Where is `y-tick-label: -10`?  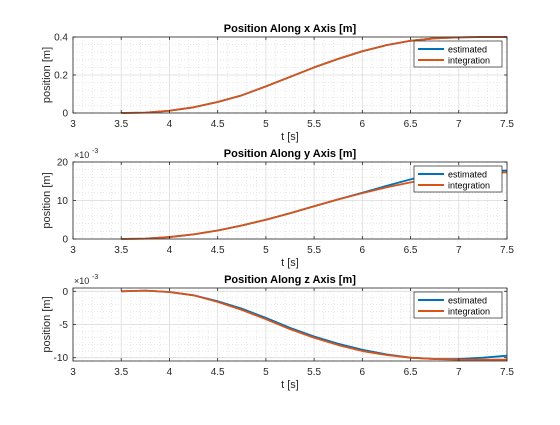 y-tick-label: -10 is located at coordinates (61, 358).